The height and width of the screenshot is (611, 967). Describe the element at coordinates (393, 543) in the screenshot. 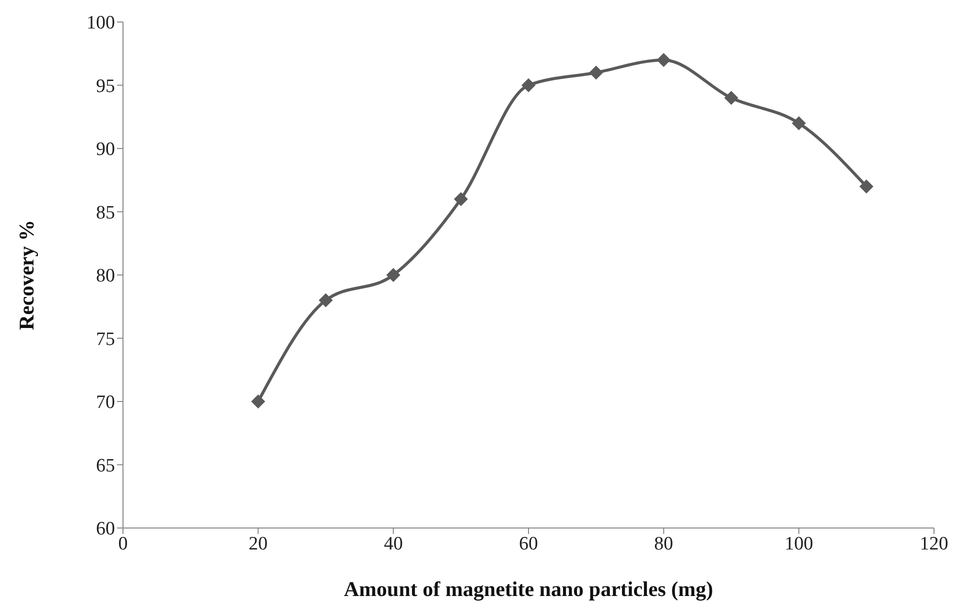

I see `x-tick-label: 40` at that location.